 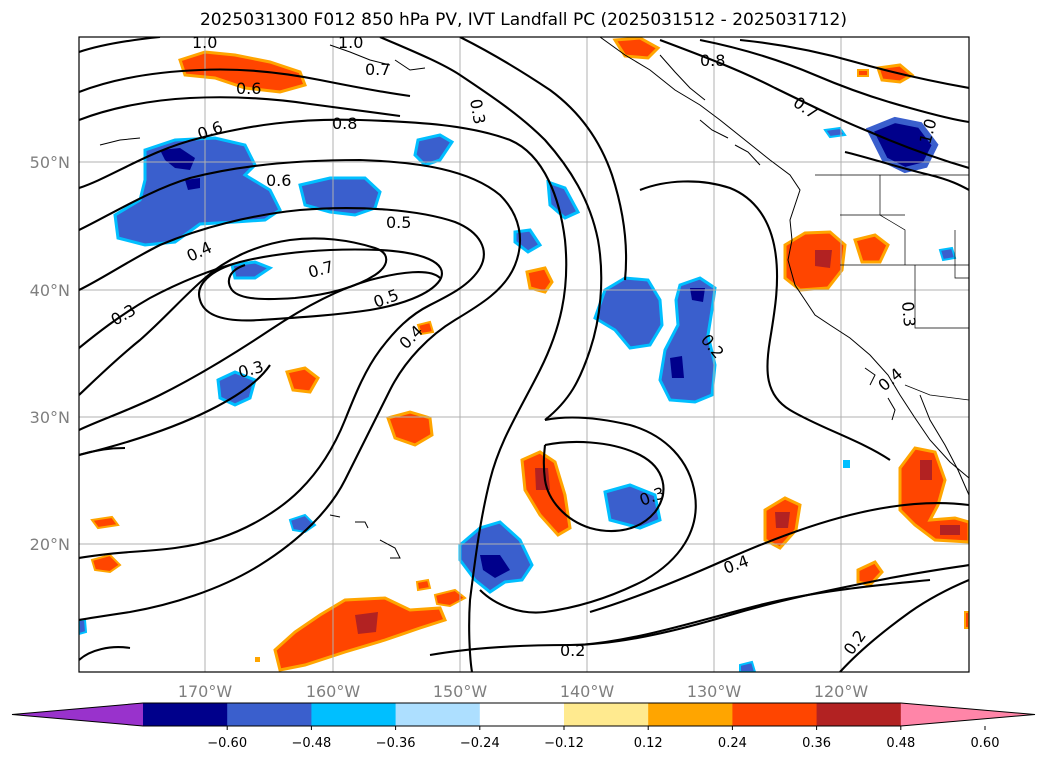 What do you see at coordinates (50, 353) in the screenshot?
I see `latitude-tick-labels: 50°N 40°N 30°N 20°N` at bounding box center [50, 353].